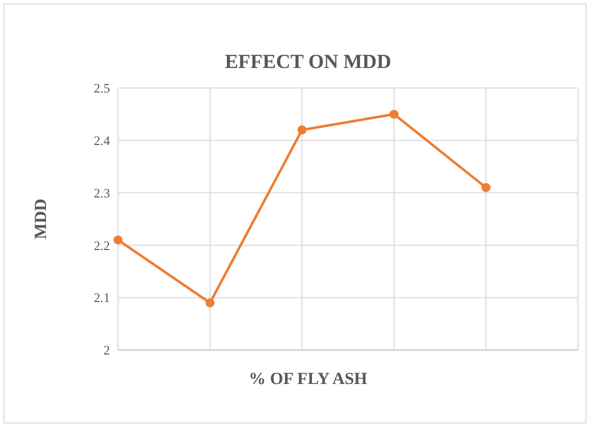  Describe the element at coordinates (102, 245) in the screenshot. I see `y-tick-label: 2.2` at that location.